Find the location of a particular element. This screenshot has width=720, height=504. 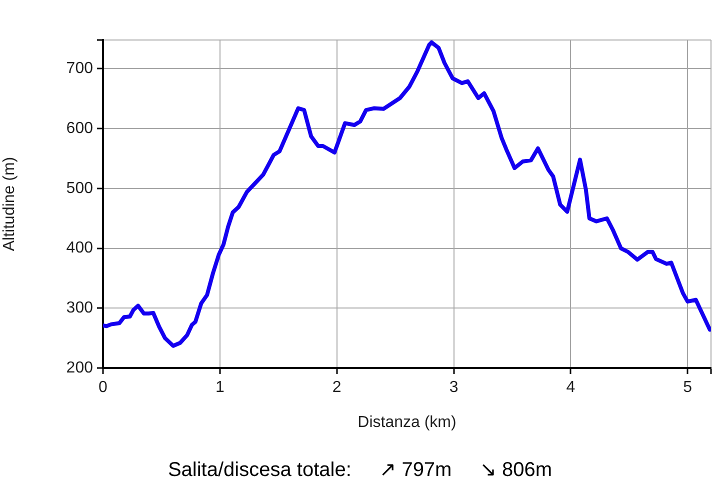

x-tick-label: 5 is located at coordinates (687, 387).